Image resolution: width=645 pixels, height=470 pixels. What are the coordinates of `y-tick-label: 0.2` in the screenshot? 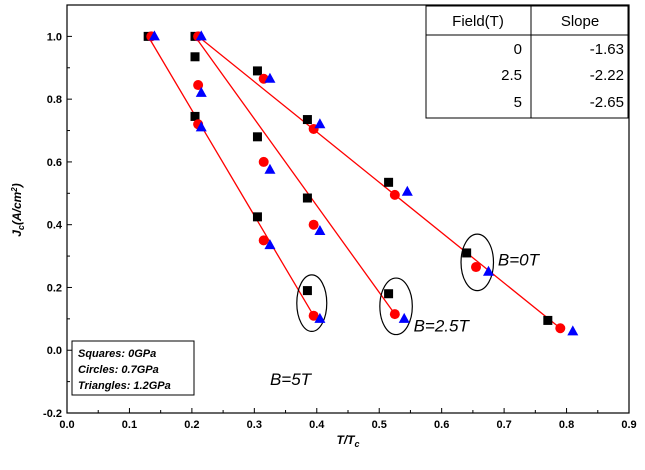 It's located at (54, 288).